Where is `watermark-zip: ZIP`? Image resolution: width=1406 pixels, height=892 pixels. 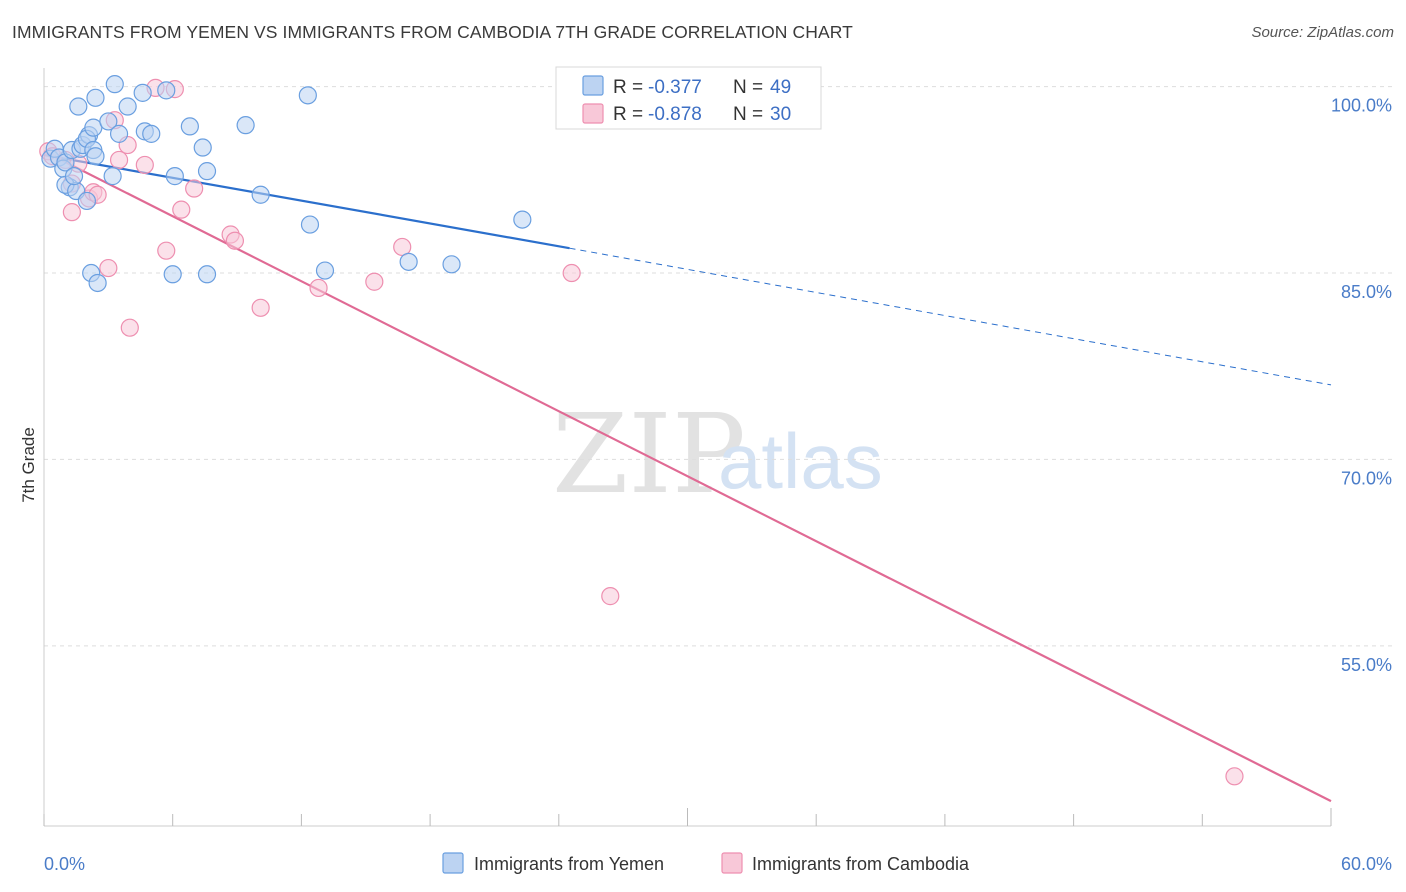 watermark-zip: ZIP is located at coordinates (649, 454).